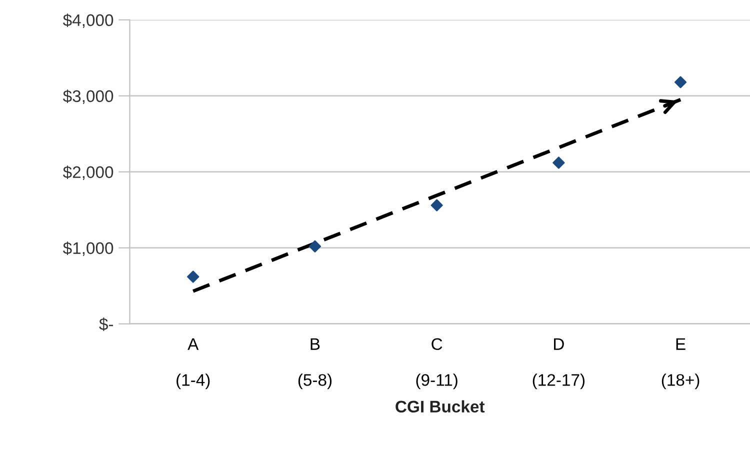 Image resolution: width=750 pixels, height=462 pixels. I want to click on y-tick-label: $2,000, so click(88, 173).